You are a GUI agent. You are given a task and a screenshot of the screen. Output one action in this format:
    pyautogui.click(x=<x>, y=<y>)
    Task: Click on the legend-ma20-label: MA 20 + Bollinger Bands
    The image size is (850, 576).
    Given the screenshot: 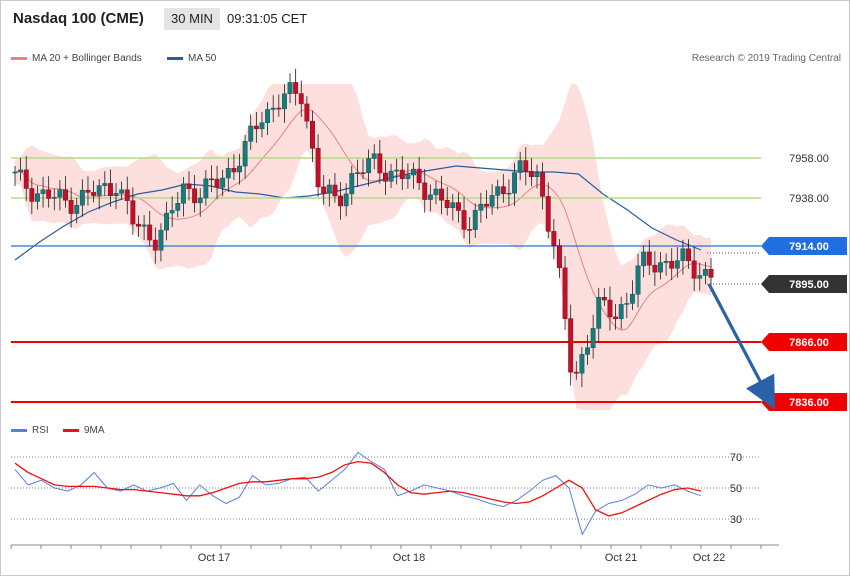 What is the action you would take?
    pyautogui.click(x=87, y=58)
    